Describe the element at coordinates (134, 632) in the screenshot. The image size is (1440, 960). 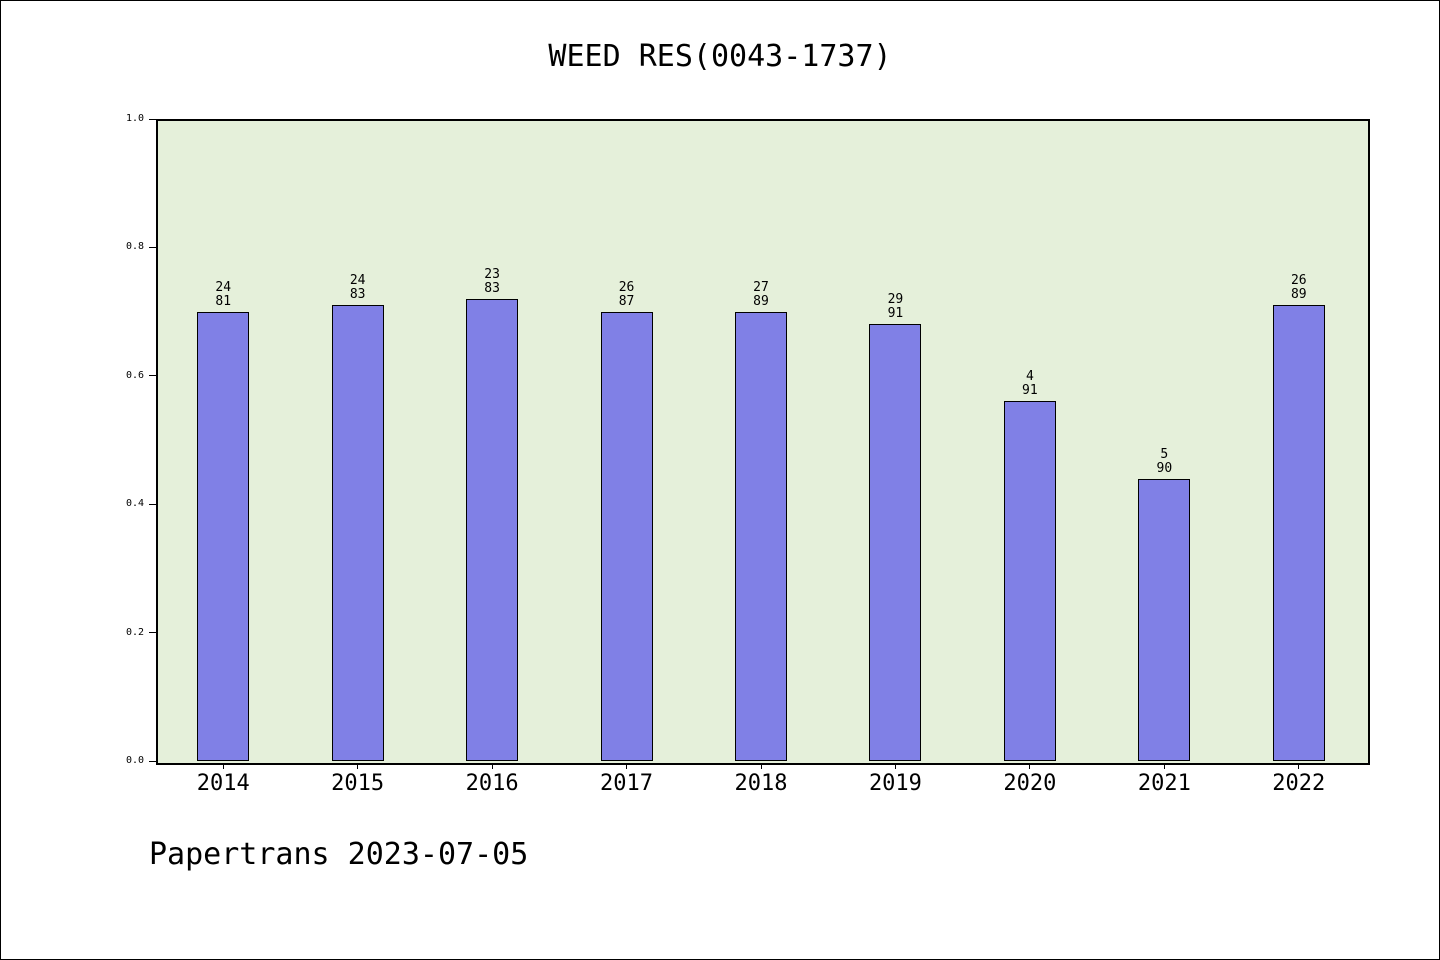
I see `y-tick-label: 0.2` at that location.